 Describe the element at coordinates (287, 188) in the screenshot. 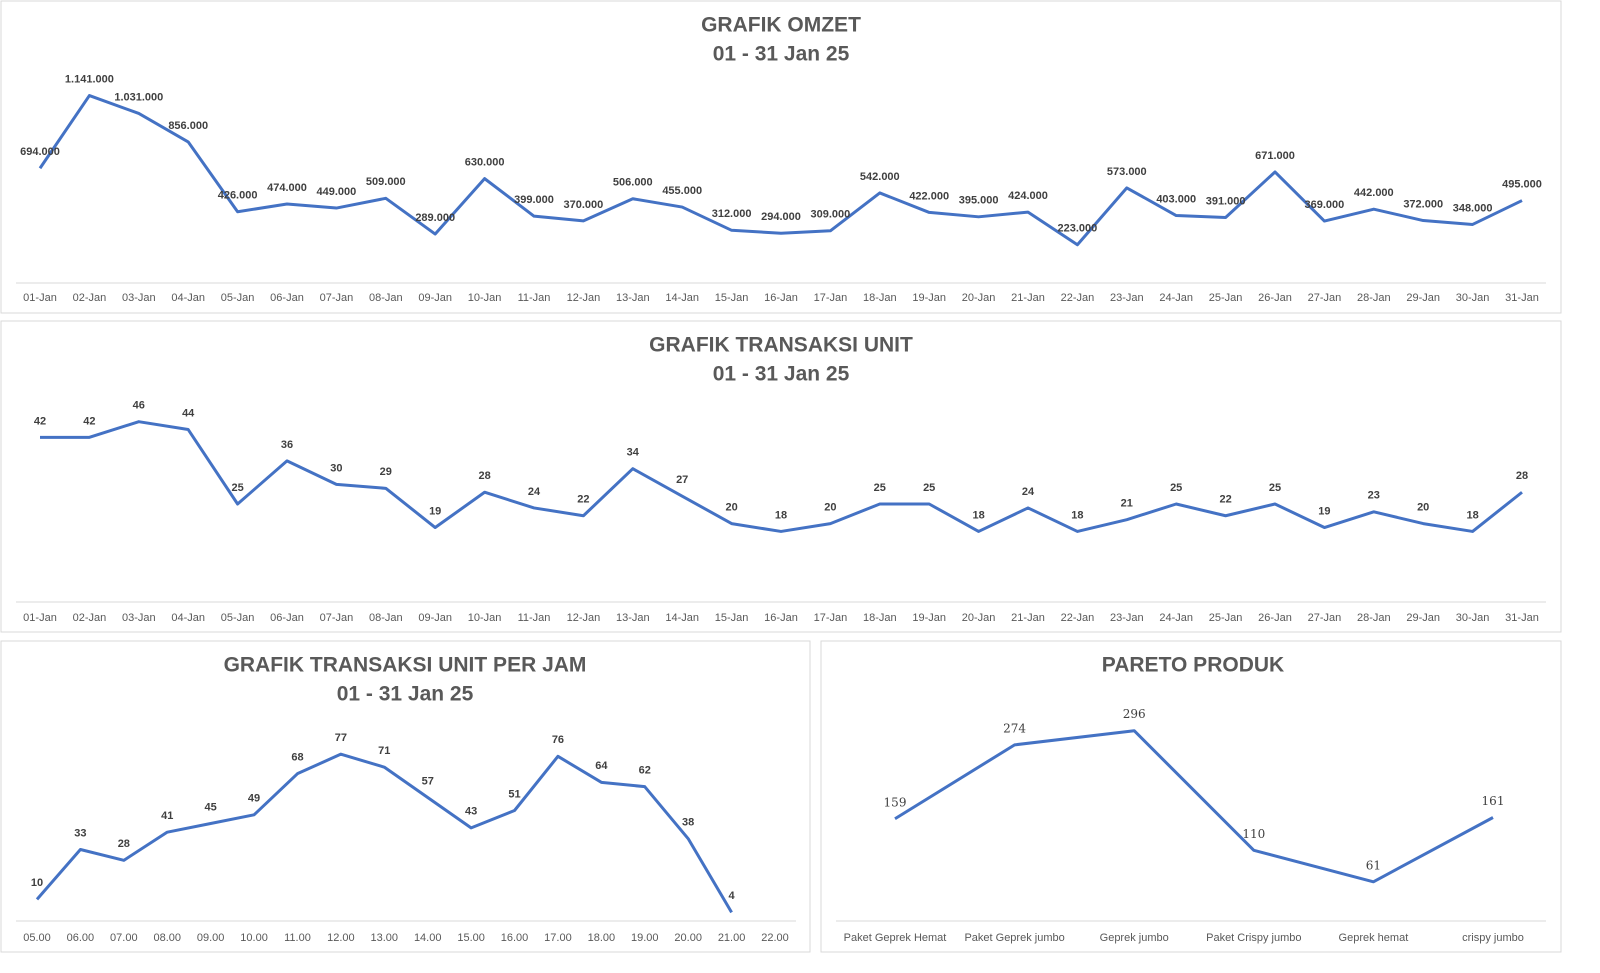

I see `data-label: 474.000` at that location.